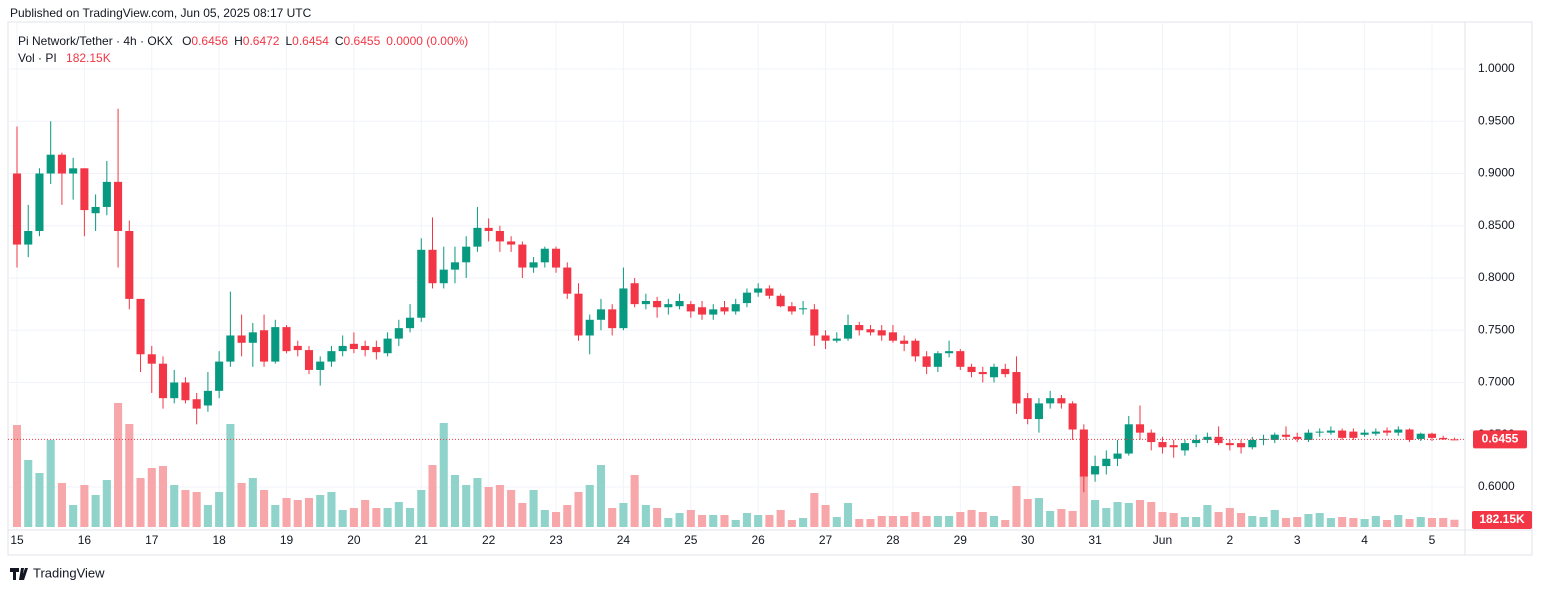  What do you see at coordinates (339, 41) in the screenshot?
I see `legend-key: C` at bounding box center [339, 41].